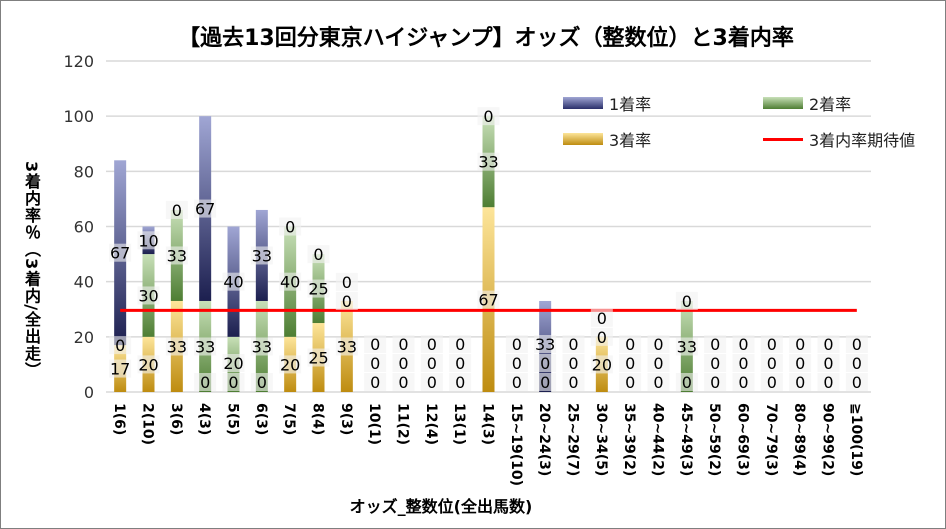  I want to click on x-tick-label: 80~89(4), so click(799, 439).